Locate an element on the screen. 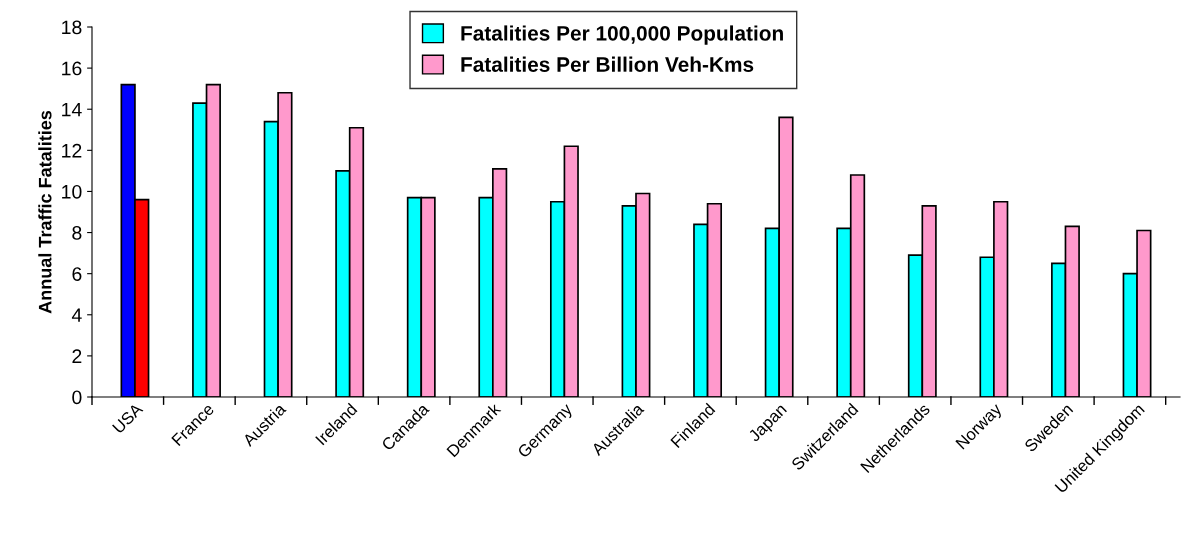 This screenshot has width=1184, height=535. y-tick-label: 16 is located at coordinates (72, 68).